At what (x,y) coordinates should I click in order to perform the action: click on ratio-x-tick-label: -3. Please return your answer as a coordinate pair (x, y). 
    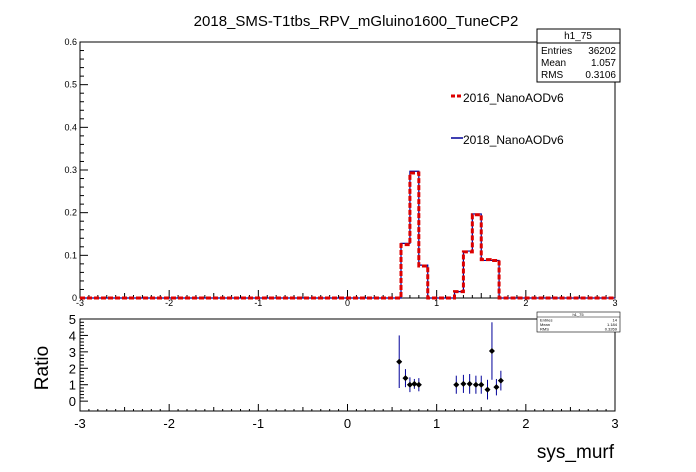
    Looking at the image, I should click on (80, 423).